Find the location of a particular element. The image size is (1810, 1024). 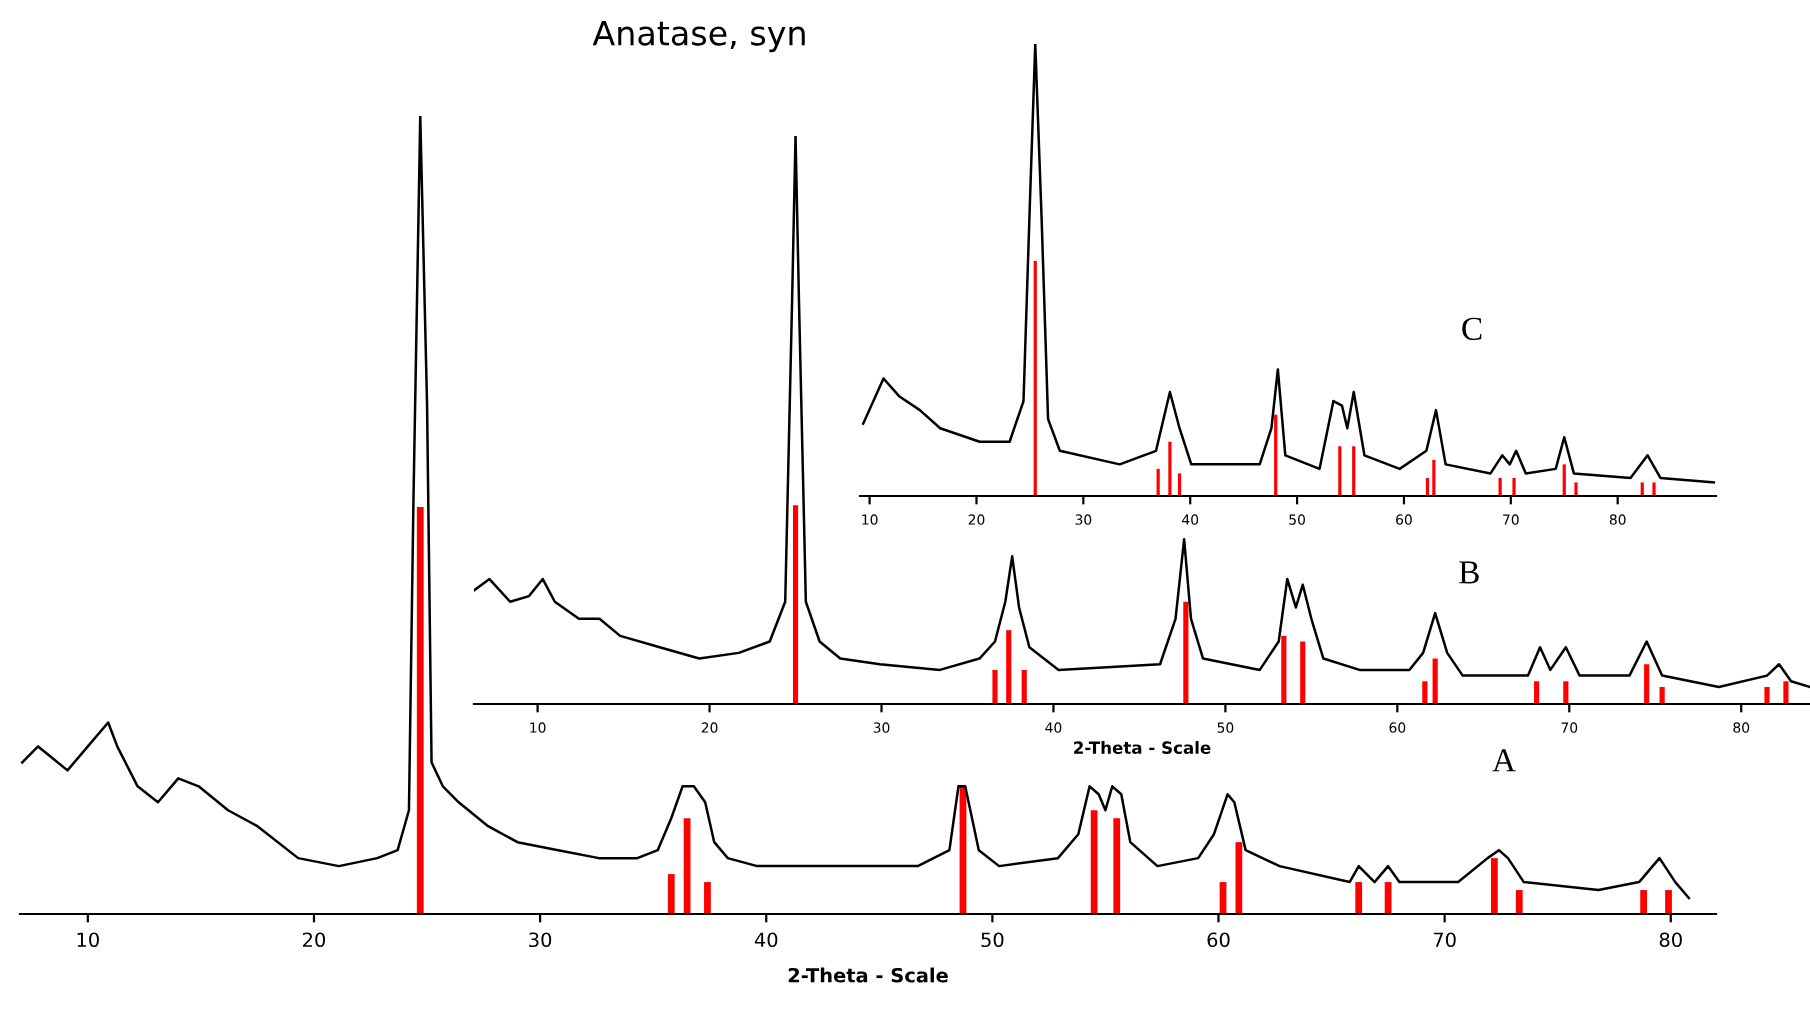

x-tick-label: 70 is located at coordinates (1444, 940).